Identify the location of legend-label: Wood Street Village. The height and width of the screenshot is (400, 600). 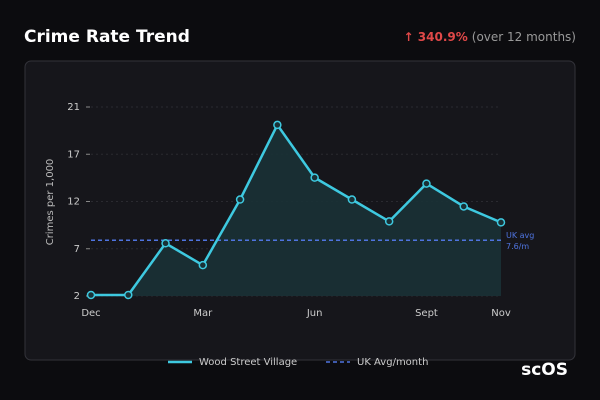
(248, 362).